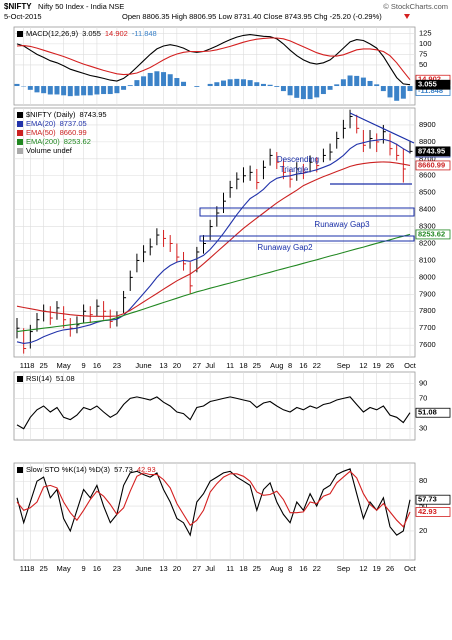 Image resolution: width=452 pixels, height=640 pixels. What do you see at coordinates (81, 6) in the screenshot?
I see `instrument-name: Nifty 50 Index - India NSE` at bounding box center [81, 6].